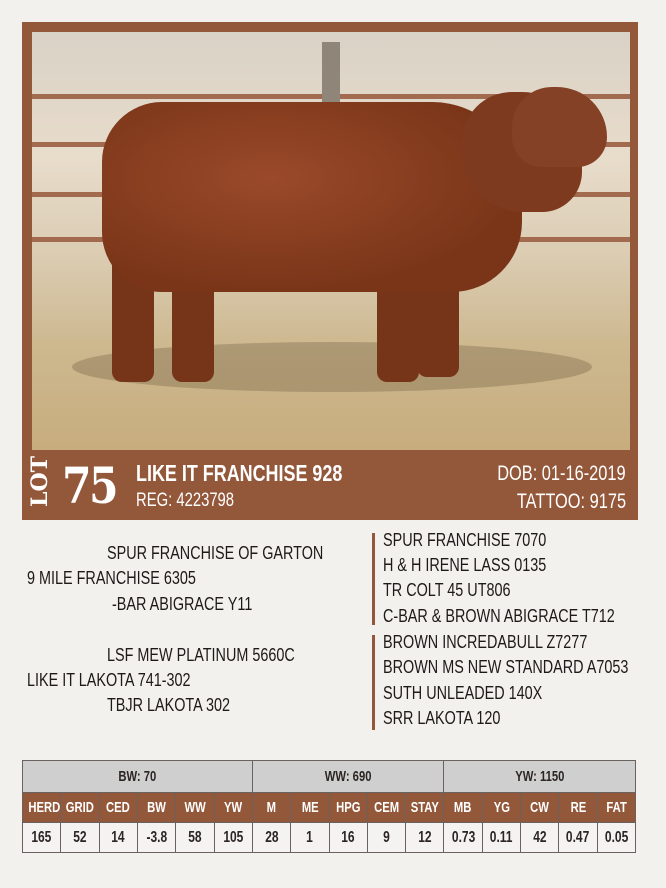 The image size is (666, 888). I want to click on epd-header: YW, so click(233, 807).